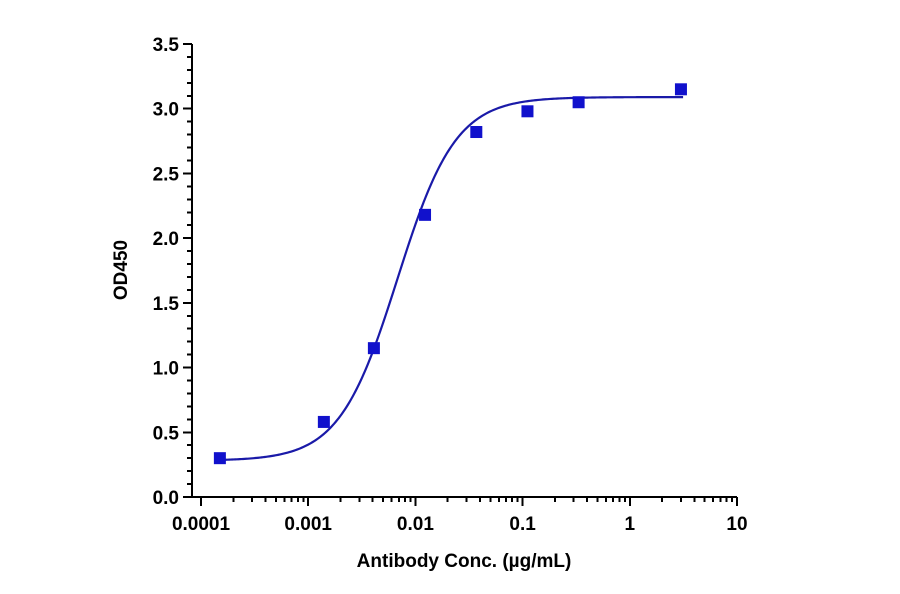 The image size is (900, 594). I want to click on x-tick-label: 0.0001, so click(201, 524).